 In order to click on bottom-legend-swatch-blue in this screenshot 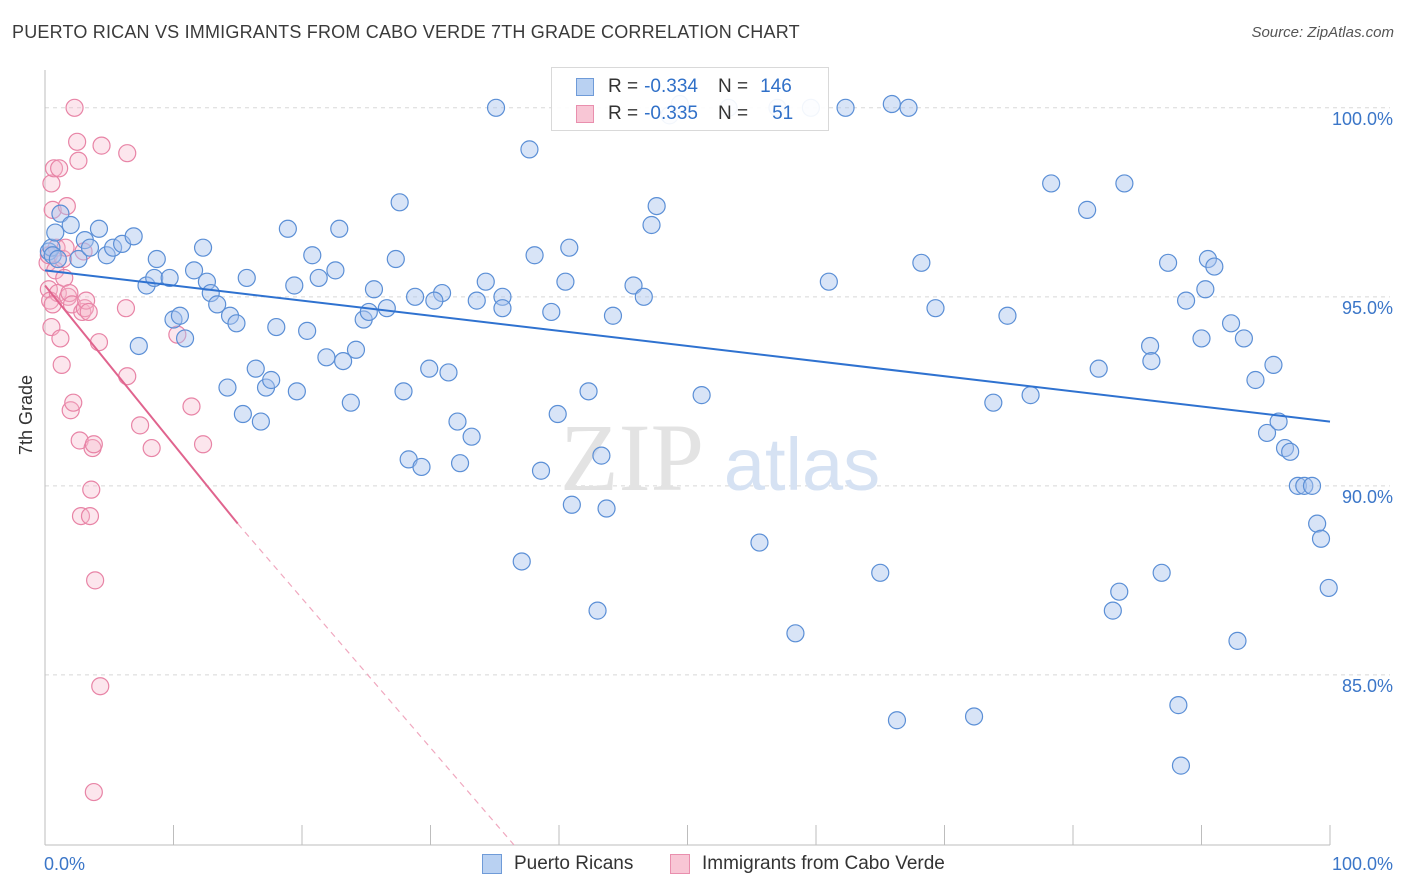, I will do `click(492, 864)`.